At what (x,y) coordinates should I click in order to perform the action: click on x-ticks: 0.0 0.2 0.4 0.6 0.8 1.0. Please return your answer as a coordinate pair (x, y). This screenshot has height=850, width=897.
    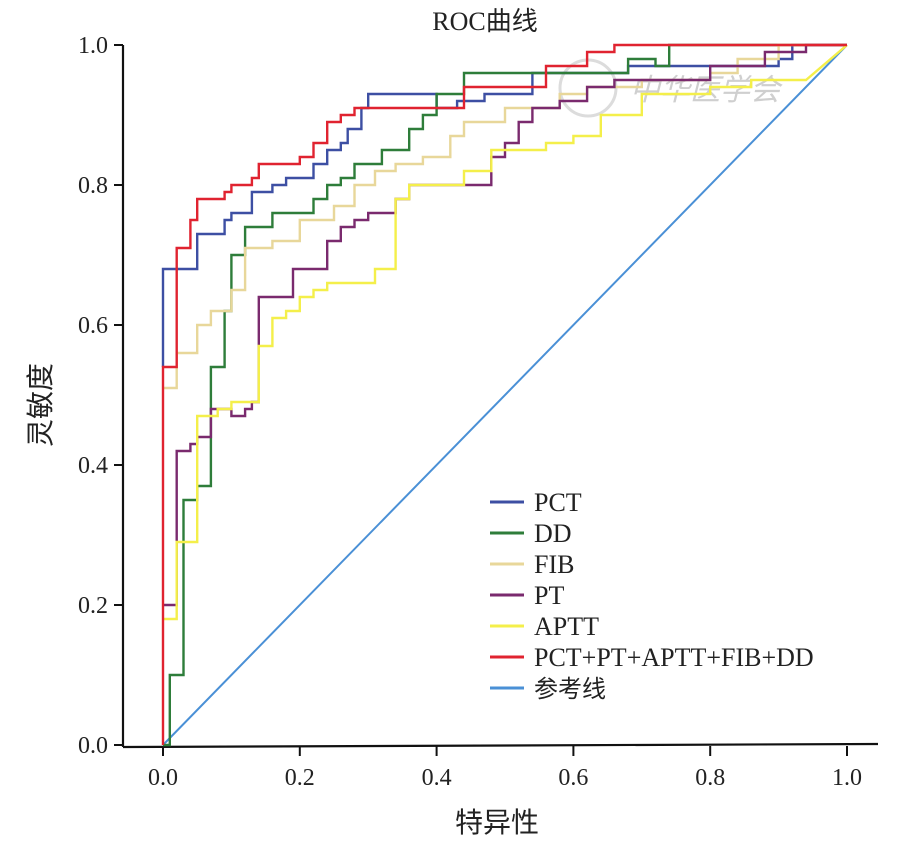
    Looking at the image, I should click on (505, 768).